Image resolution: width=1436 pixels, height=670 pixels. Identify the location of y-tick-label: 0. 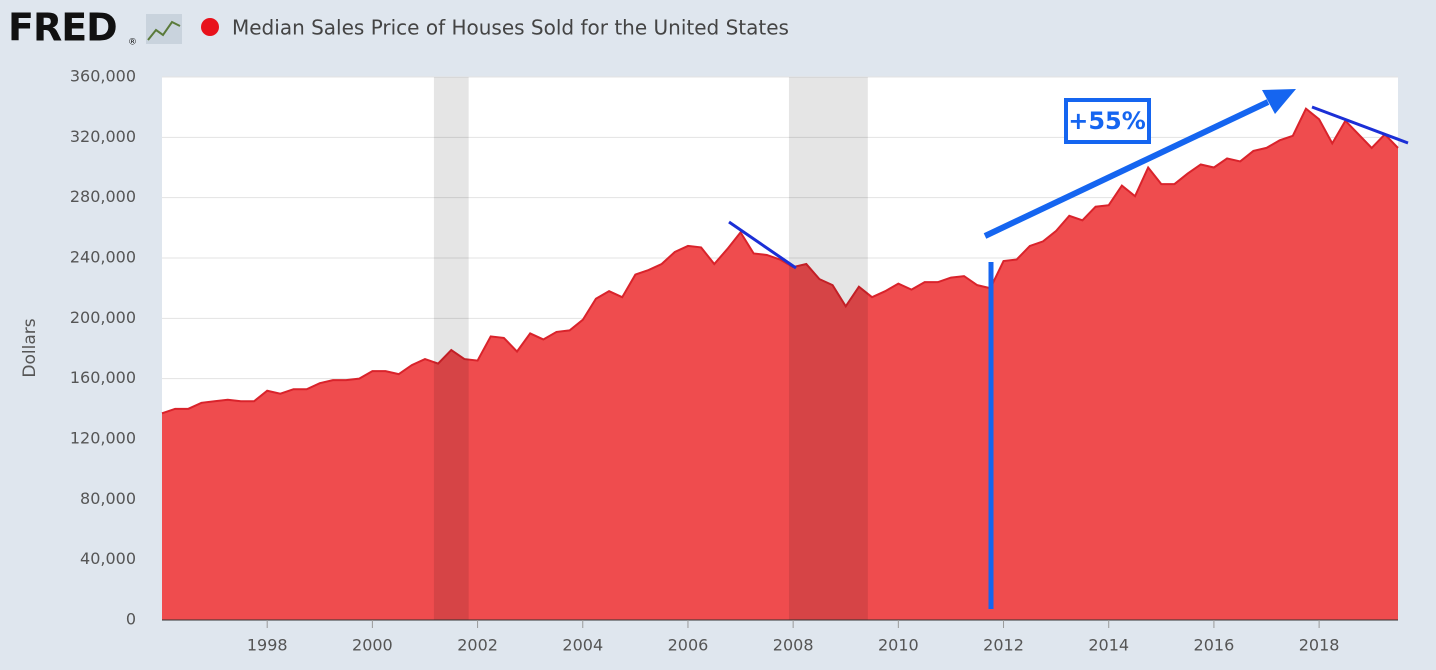
(131, 619).